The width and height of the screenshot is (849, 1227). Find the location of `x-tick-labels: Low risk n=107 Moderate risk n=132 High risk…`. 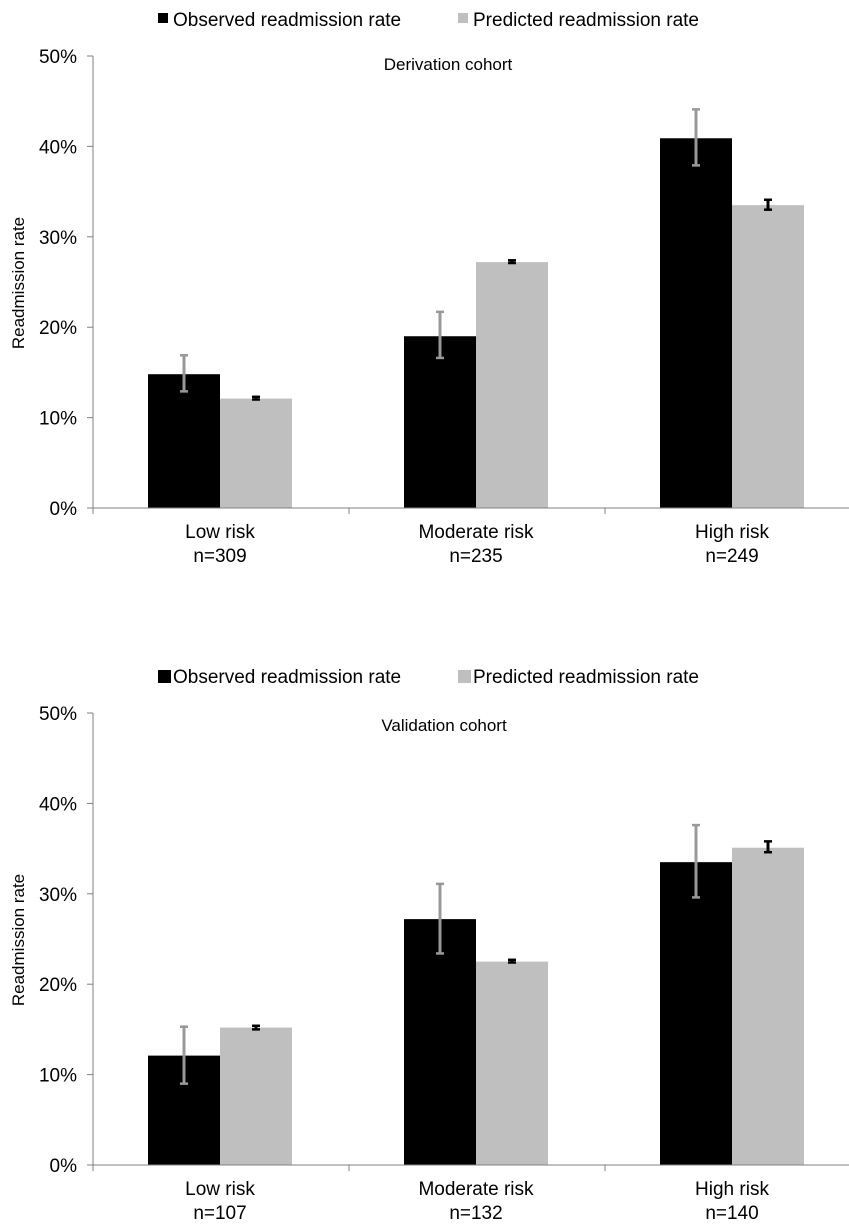

x-tick-labels: Low risk n=107 Moderate risk n=132 High risk… is located at coordinates (477, 1201).